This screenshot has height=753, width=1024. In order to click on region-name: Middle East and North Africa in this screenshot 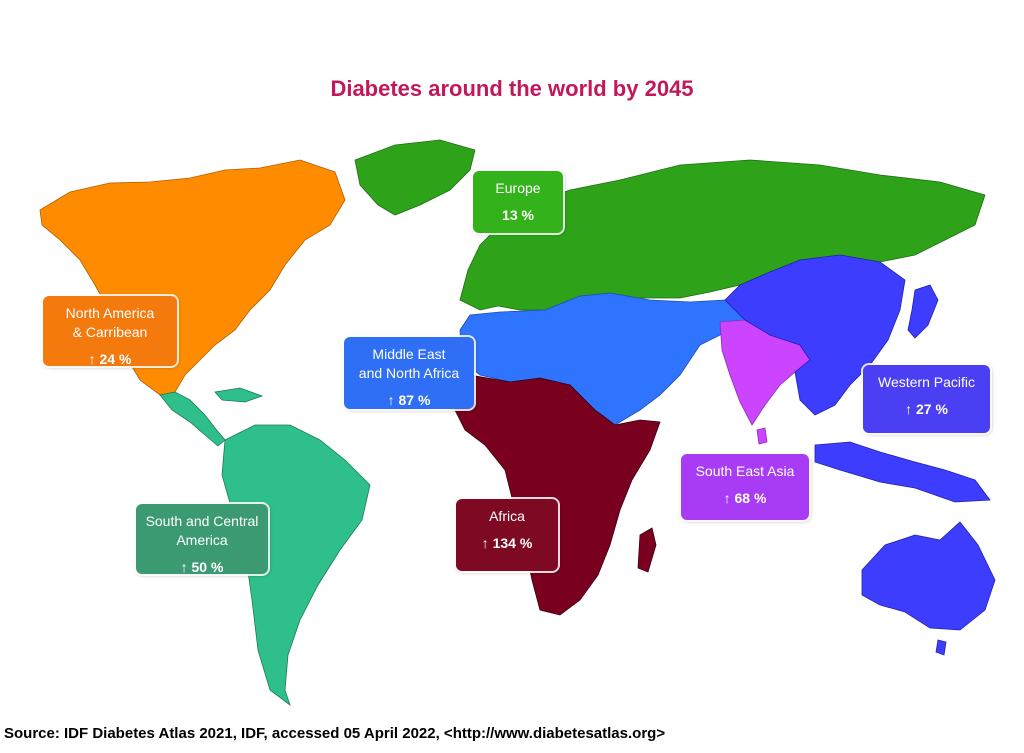, I will do `click(409, 363)`.